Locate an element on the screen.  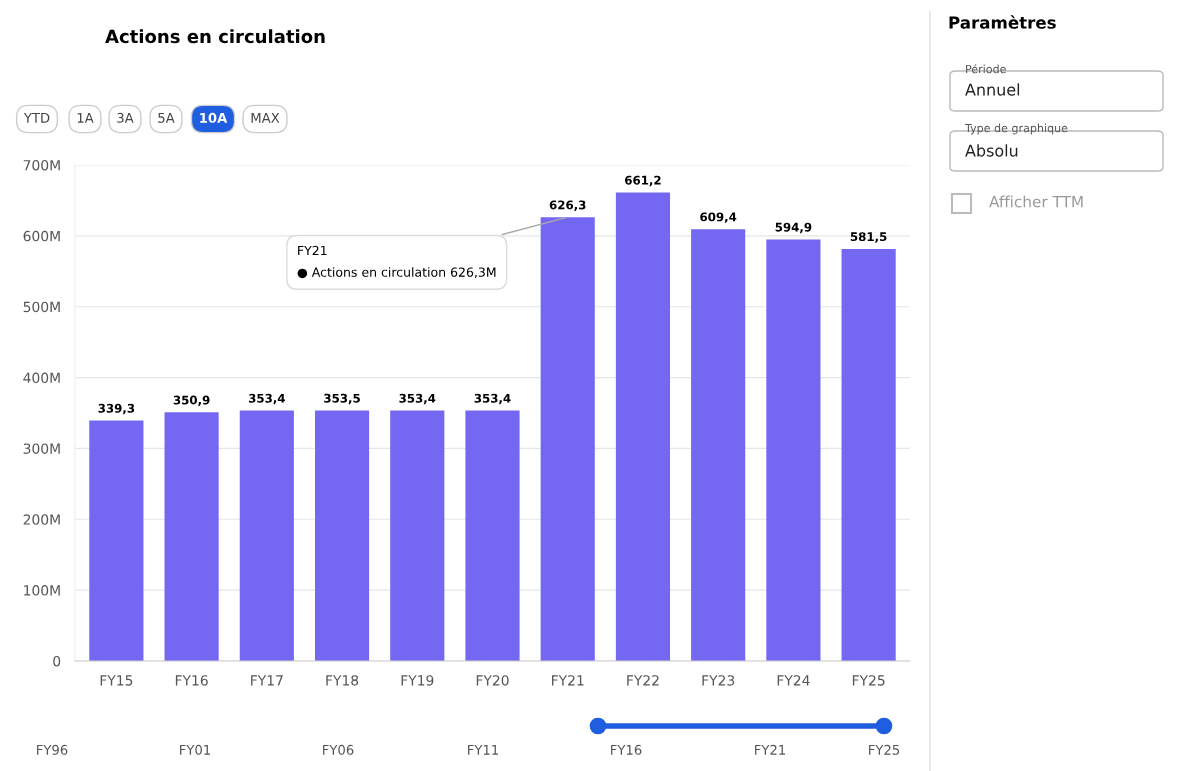
x-tick-label: FY23 is located at coordinates (718, 680).